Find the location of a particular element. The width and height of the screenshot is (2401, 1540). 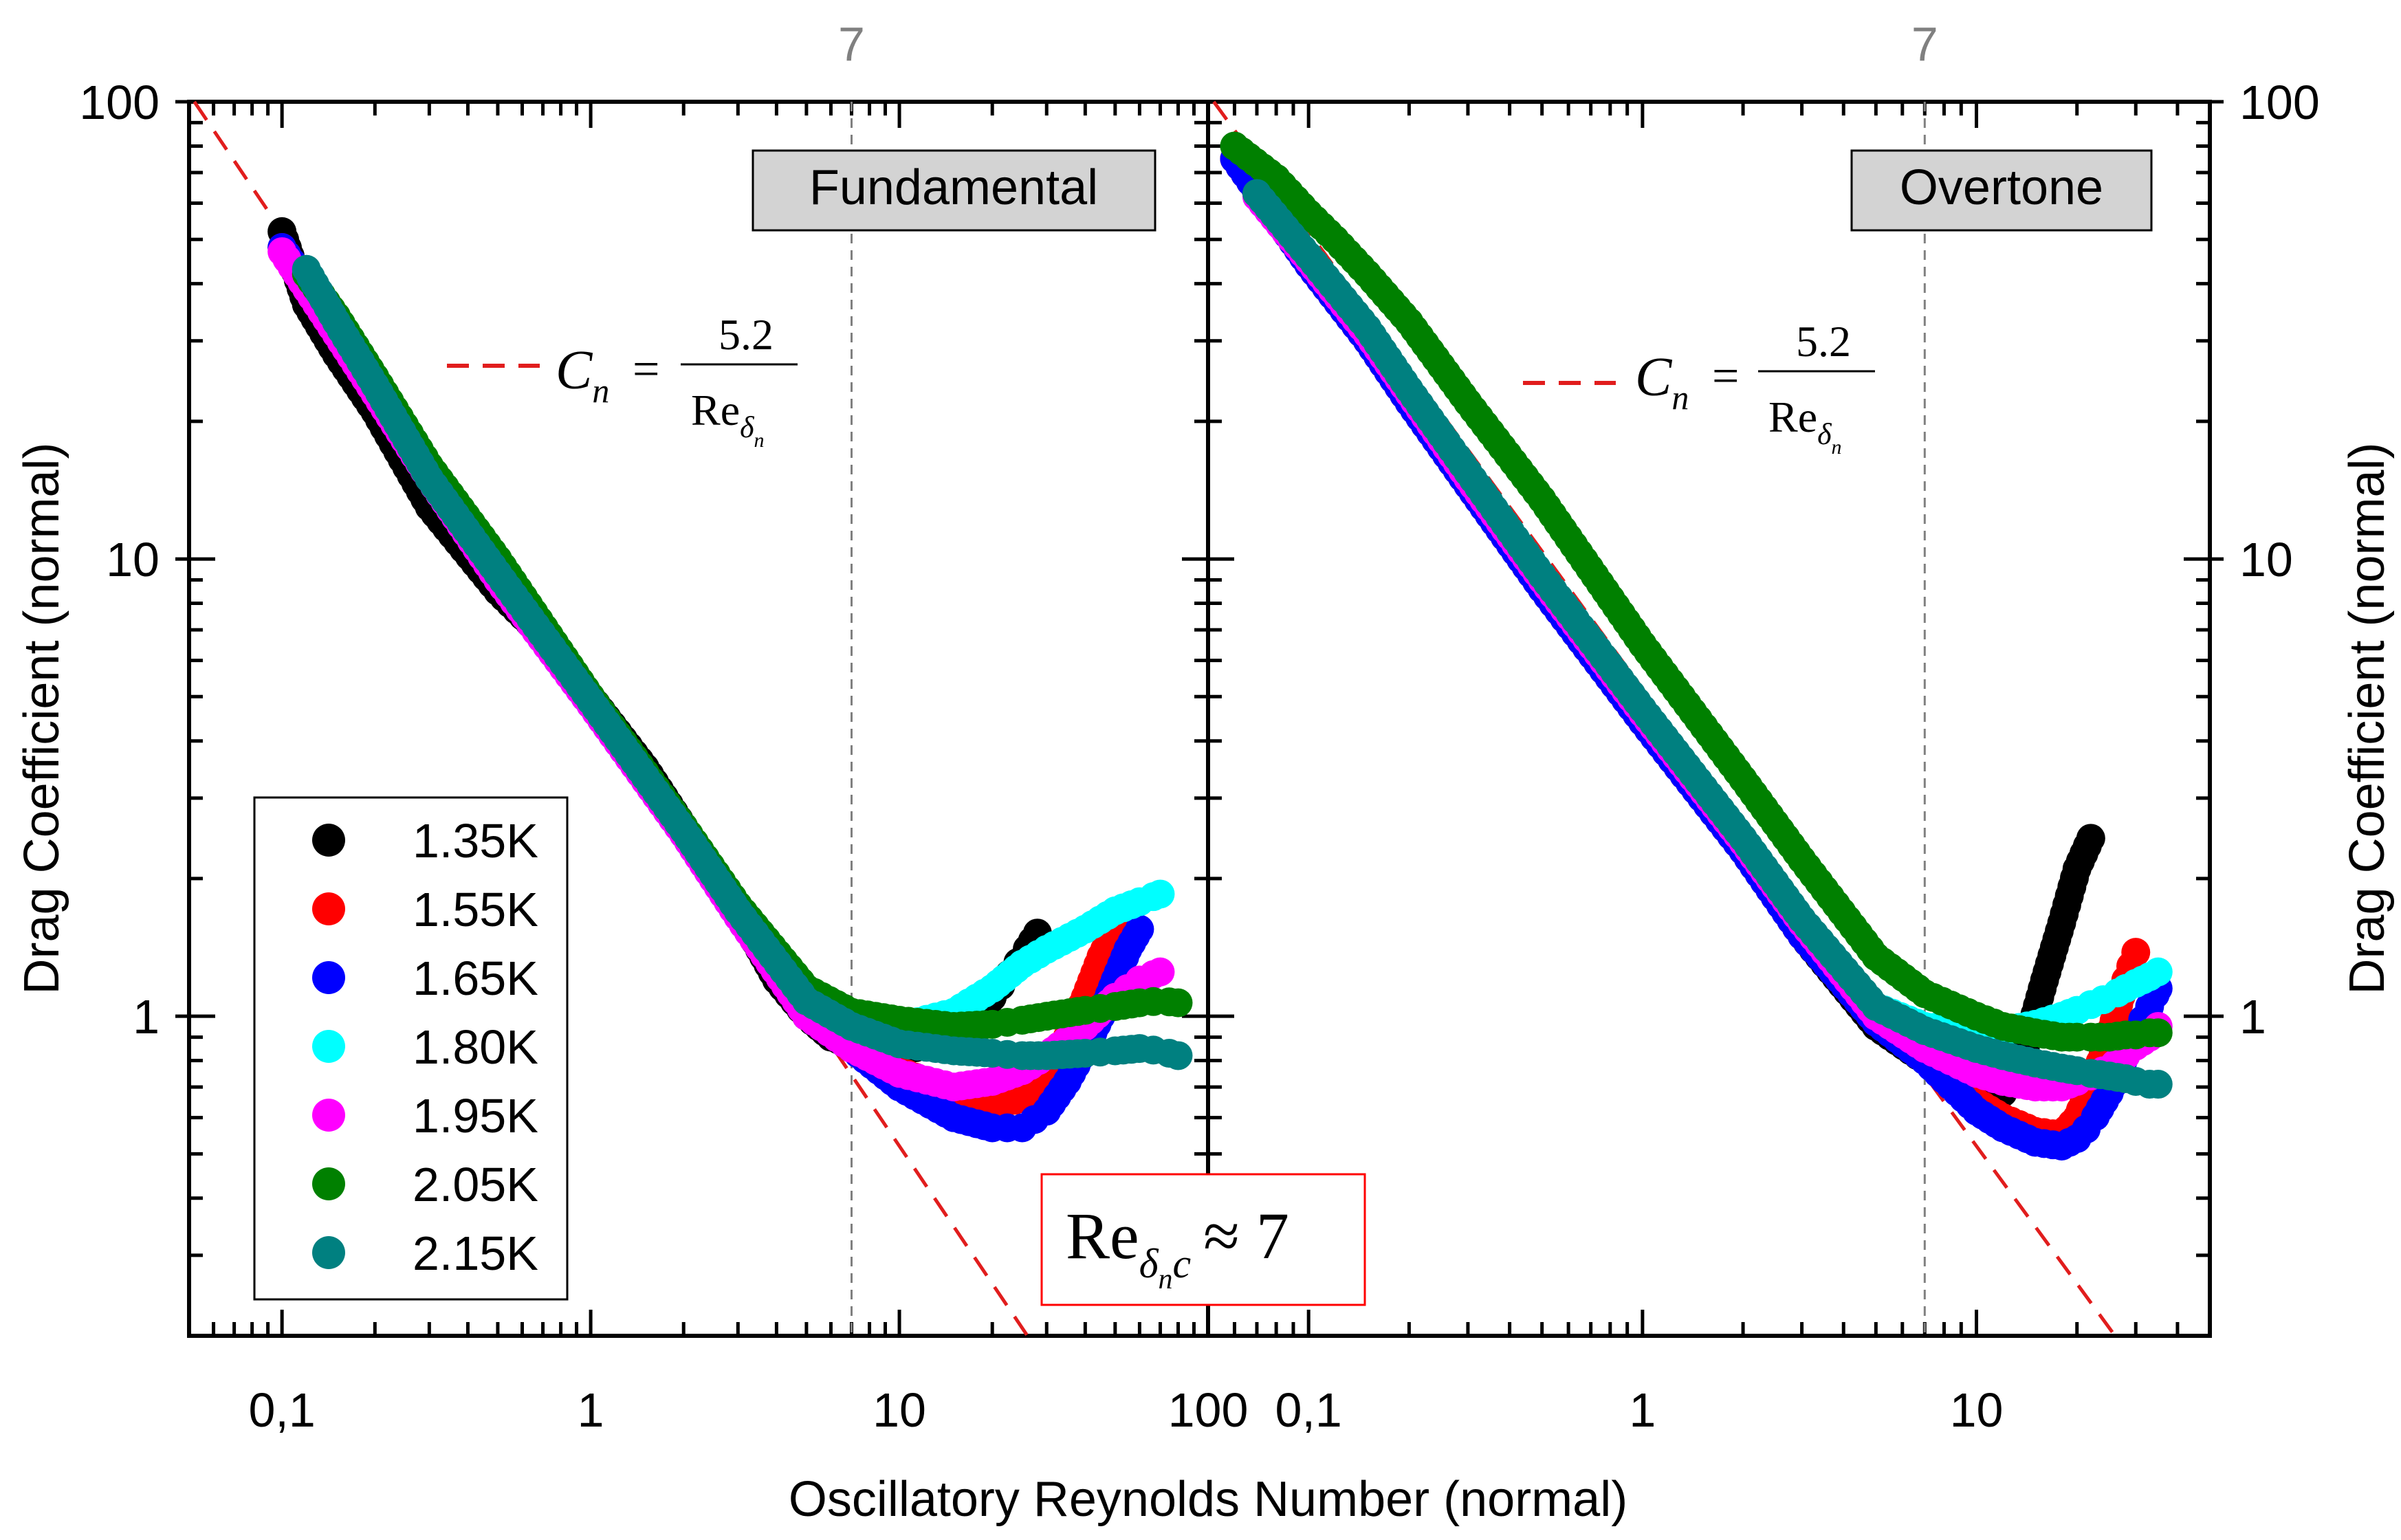

critical-re-box: Reδnc ≈ 7 is located at coordinates (1203, 1239).